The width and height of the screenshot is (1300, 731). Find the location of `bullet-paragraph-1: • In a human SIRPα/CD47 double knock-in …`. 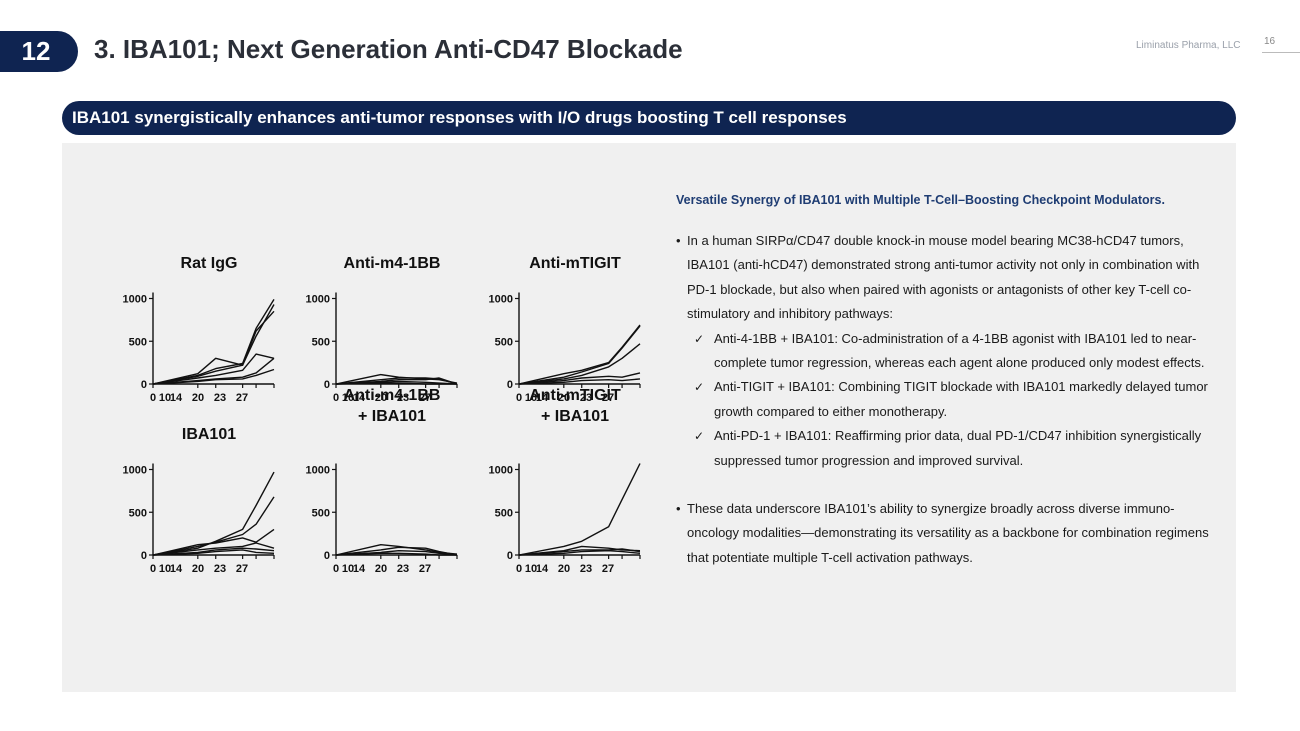

bullet-paragraph-1: • In a human SIRPα/CD47 double knock-in … is located at coordinates (950, 278).